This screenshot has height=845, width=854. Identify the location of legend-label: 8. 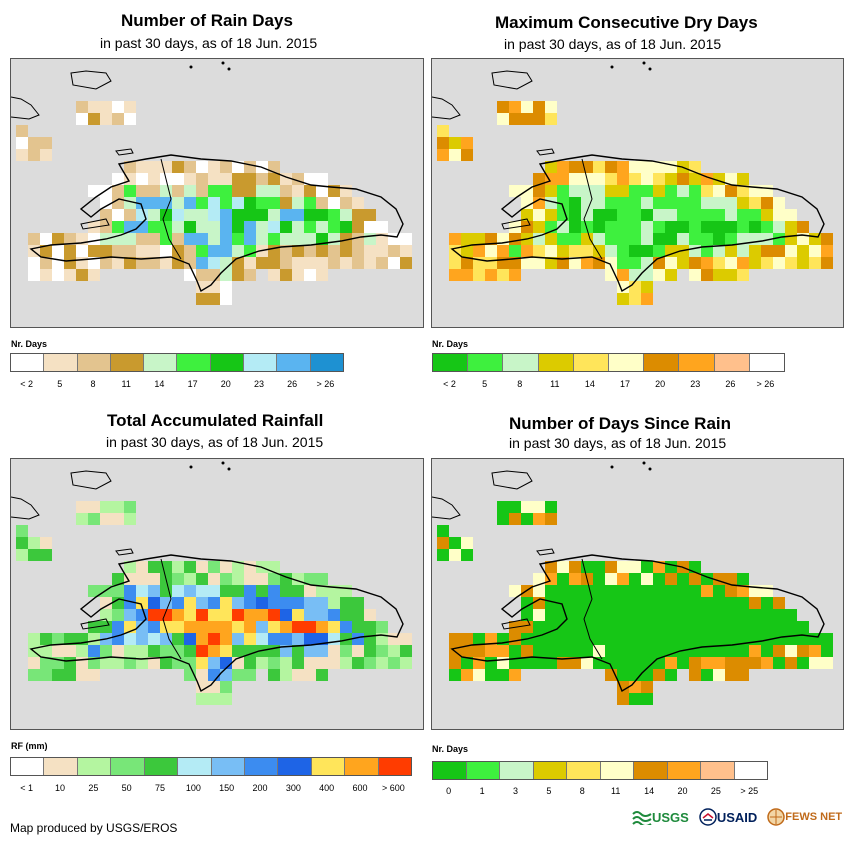
(520, 384).